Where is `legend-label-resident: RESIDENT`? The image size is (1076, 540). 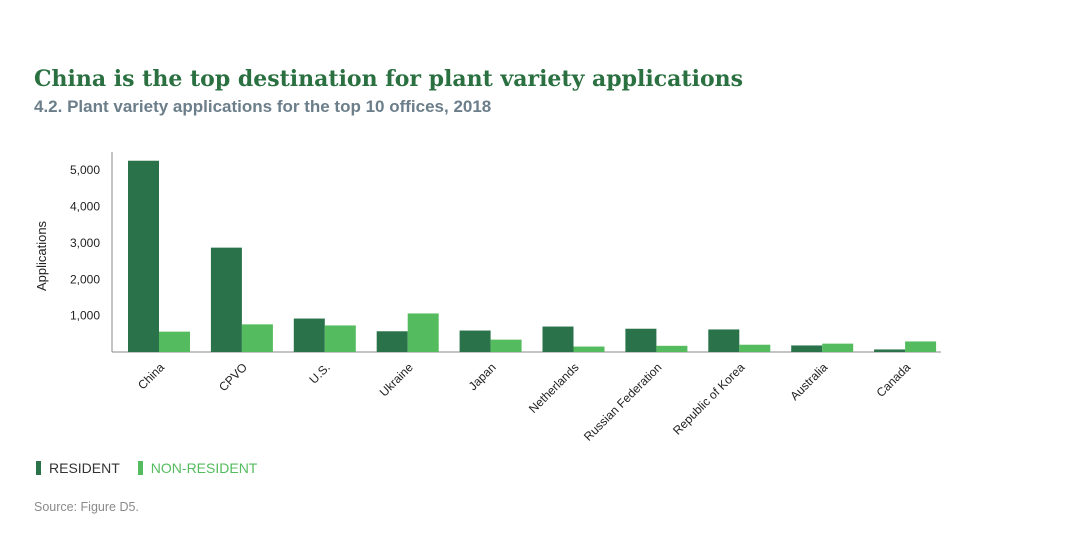
legend-label-resident: RESIDENT is located at coordinates (84, 468).